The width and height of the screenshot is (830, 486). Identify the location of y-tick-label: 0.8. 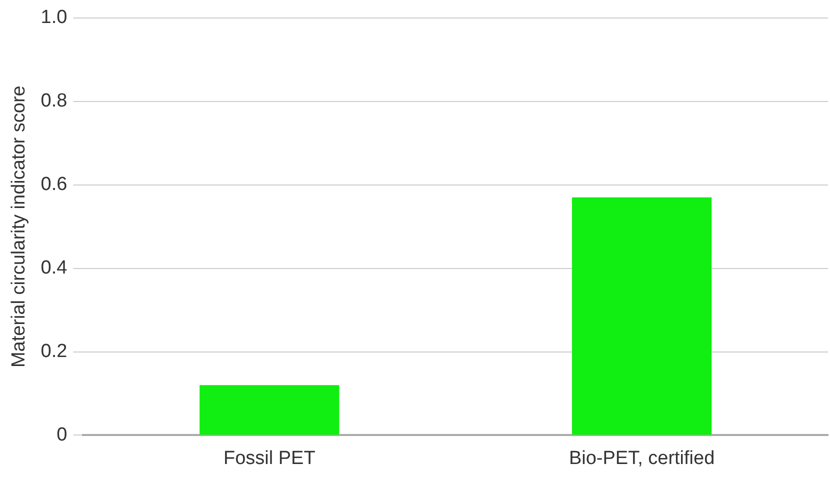
(54, 101).